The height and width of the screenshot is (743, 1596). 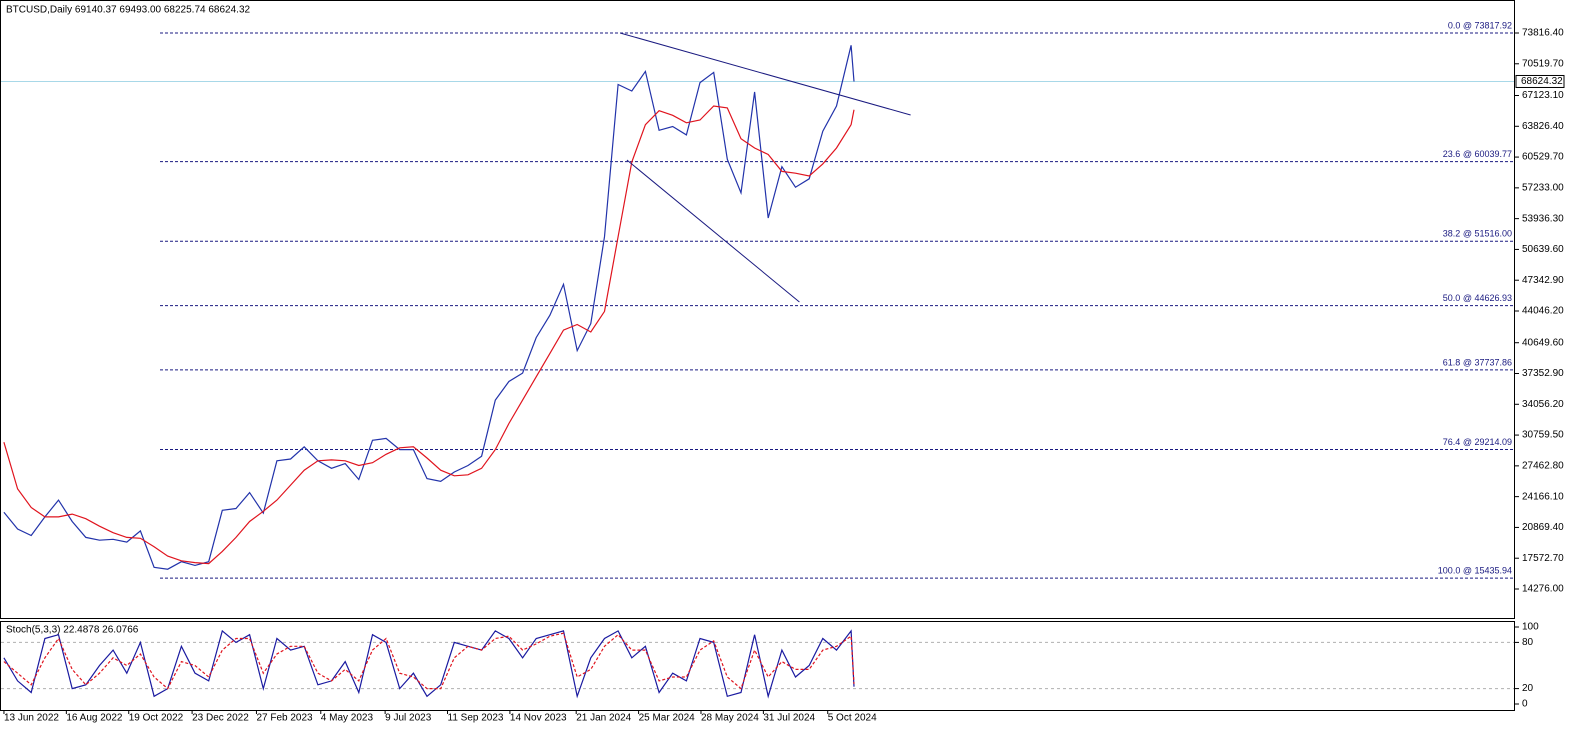 I want to click on y-tick-label: 100, so click(x=1530, y=627).